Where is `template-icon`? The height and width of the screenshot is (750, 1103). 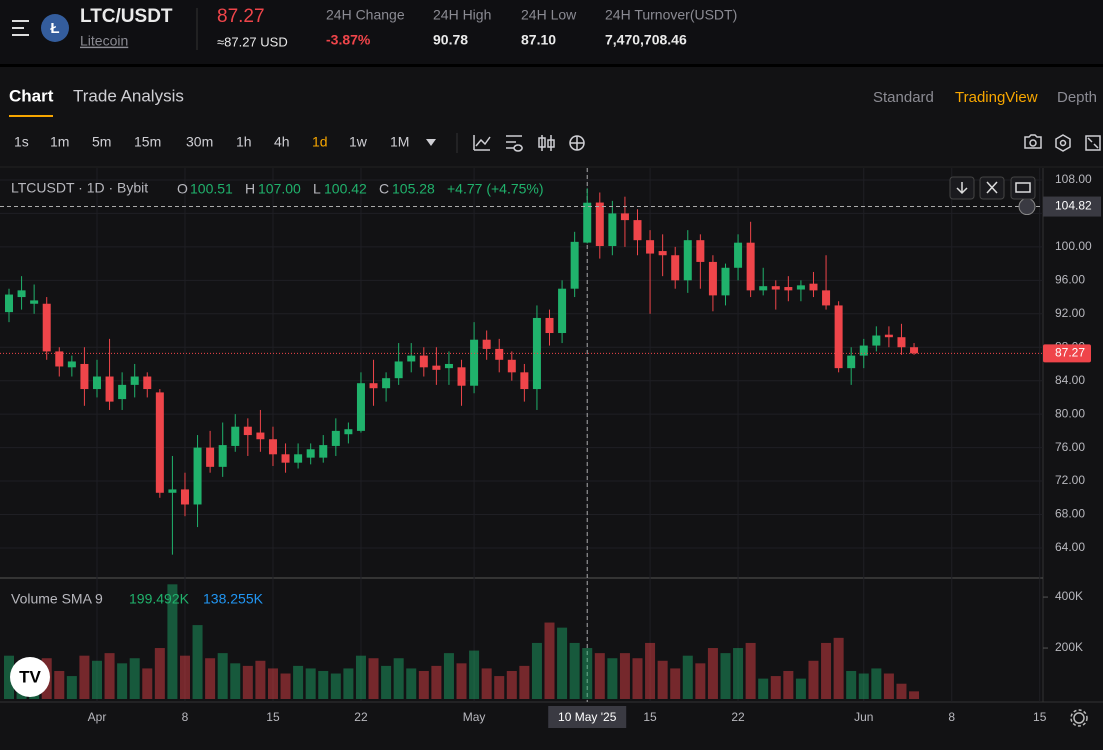 template-icon is located at coordinates (514, 143).